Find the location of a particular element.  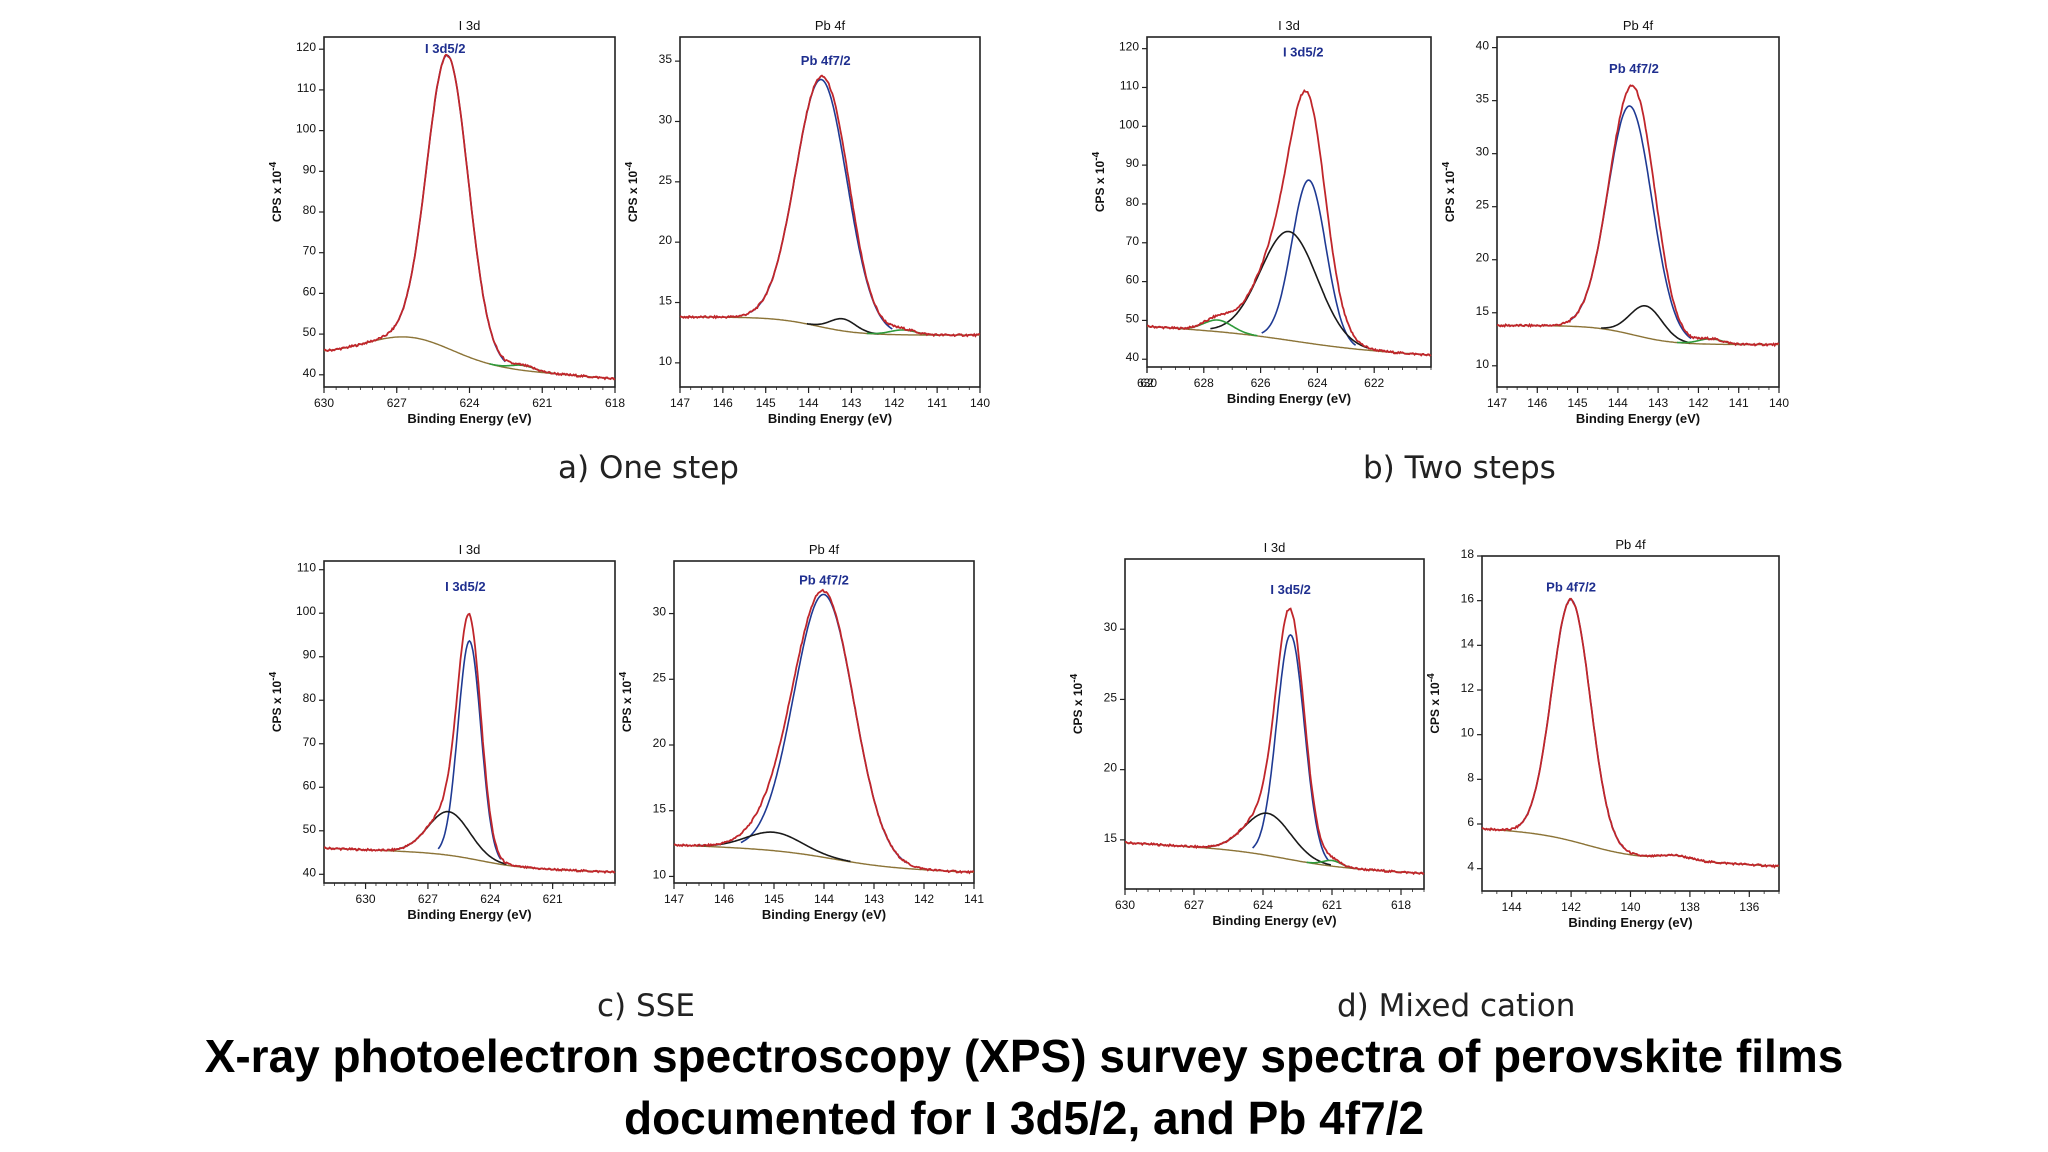

x-tick-label: 618 is located at coordinates (1401, 905).